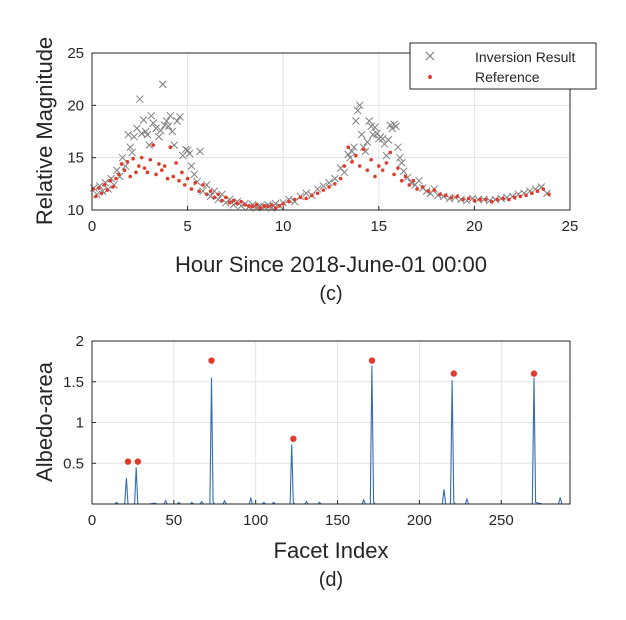  What do you see at coordinates (80, 423) in the screenshot?
I see `y-tick-label: 1` at bounding box center [80, 423].